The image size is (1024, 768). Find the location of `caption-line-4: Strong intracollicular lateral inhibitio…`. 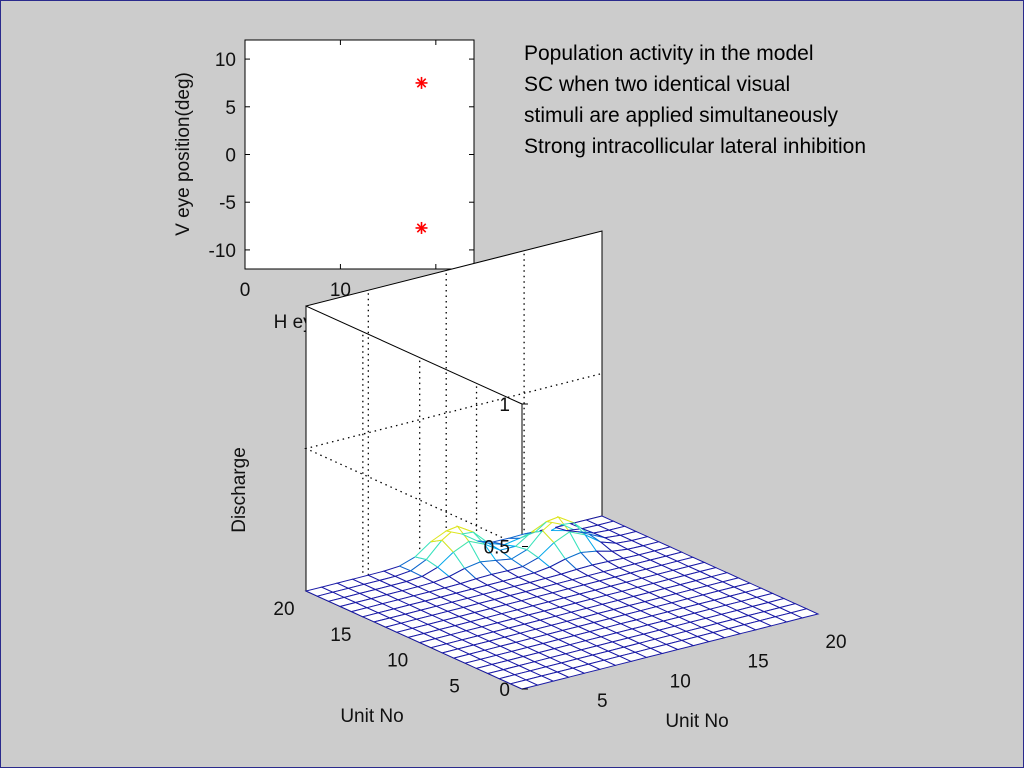

caption-line-4: Strong intracollicular lateral inhibitio… is located at coordinates (695, 146).